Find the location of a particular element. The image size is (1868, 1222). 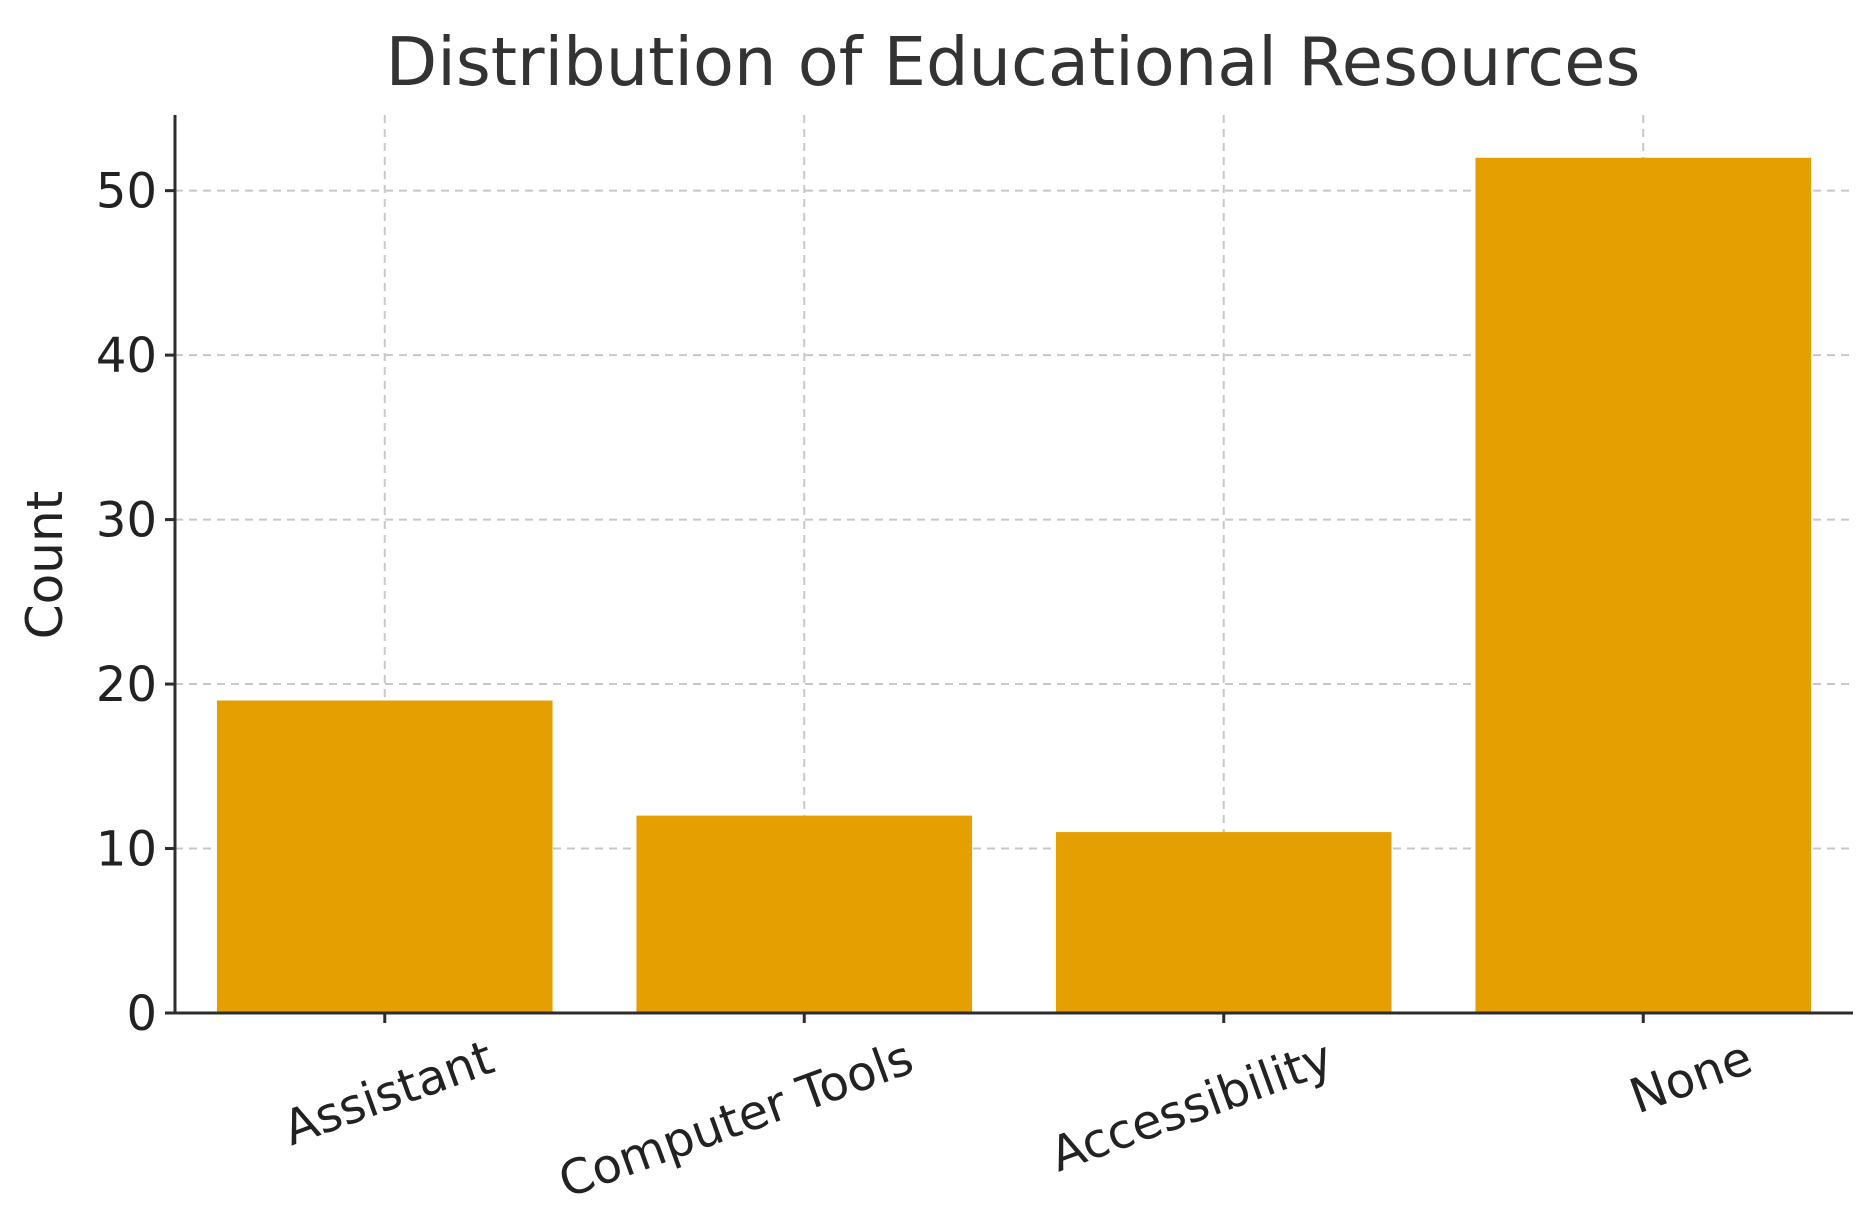

y-tick-label: 0 is located at coordinates (141, 1014).